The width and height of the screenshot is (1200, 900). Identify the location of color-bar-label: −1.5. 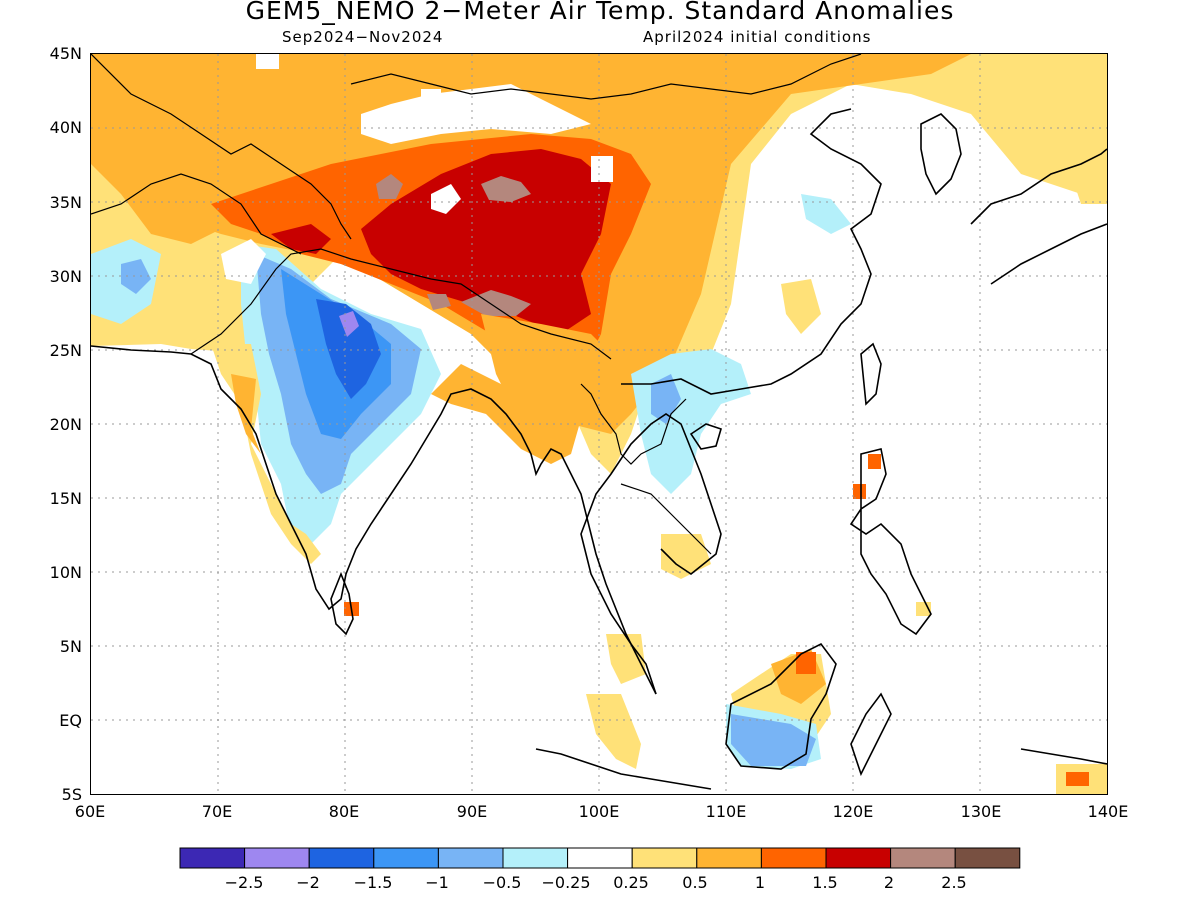
(373, 882).